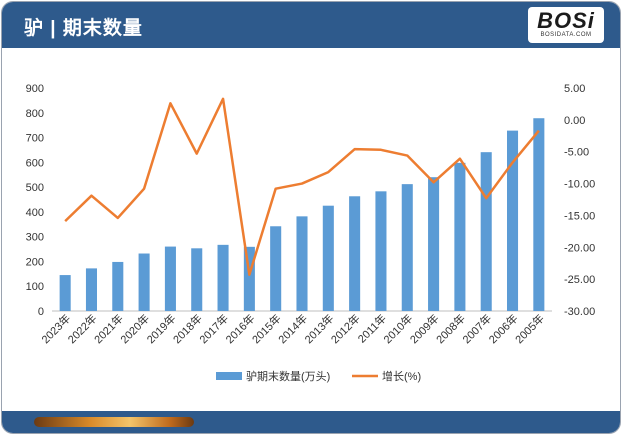 Image resolution: width=622 pixels, height=435 pixels. Describe the element at coordinates (83, 28) in the screenshot. I see `page-title: 驴 | 期末数量` at that location.